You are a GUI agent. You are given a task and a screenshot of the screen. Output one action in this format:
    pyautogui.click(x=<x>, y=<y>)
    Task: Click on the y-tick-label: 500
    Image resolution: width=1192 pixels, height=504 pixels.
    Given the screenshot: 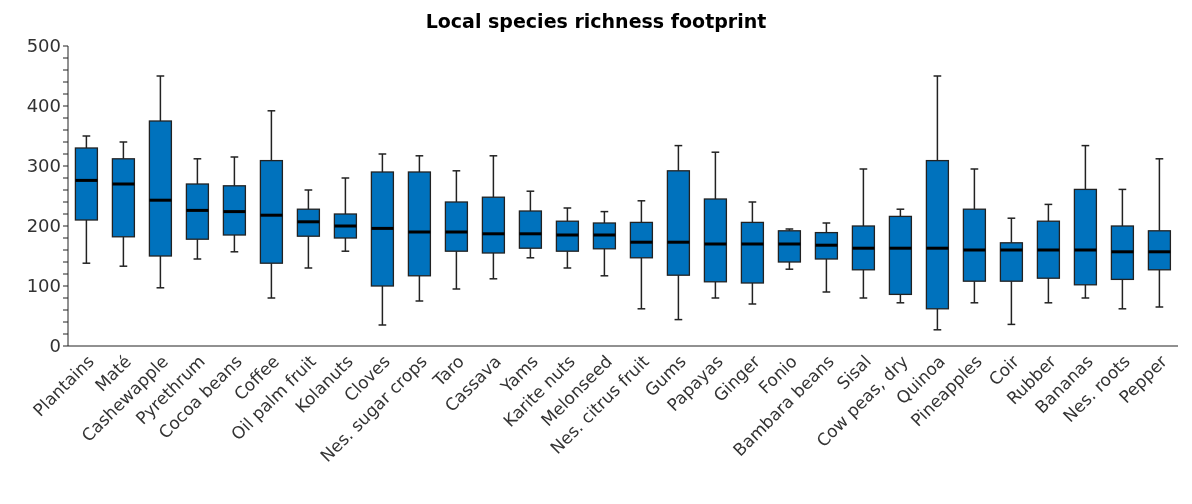 What is the action you would take?
    pyautogui.click(x=43, y=46)
    